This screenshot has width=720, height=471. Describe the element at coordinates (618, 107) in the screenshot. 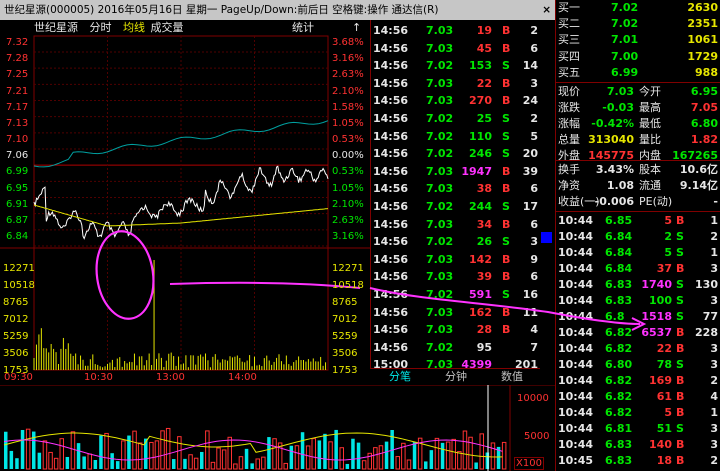

I see `quote-value: -0.03` at that location.